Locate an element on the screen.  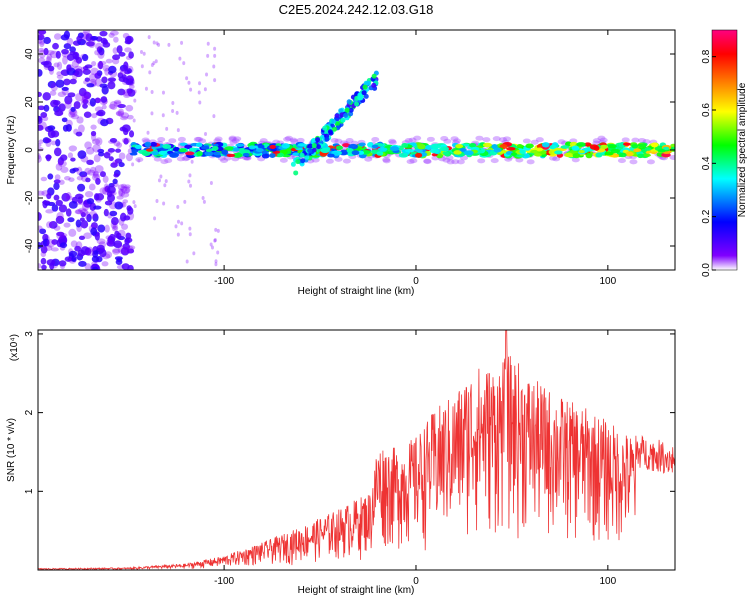
x-tick-label: -100 is located at coordinates (224, 281).